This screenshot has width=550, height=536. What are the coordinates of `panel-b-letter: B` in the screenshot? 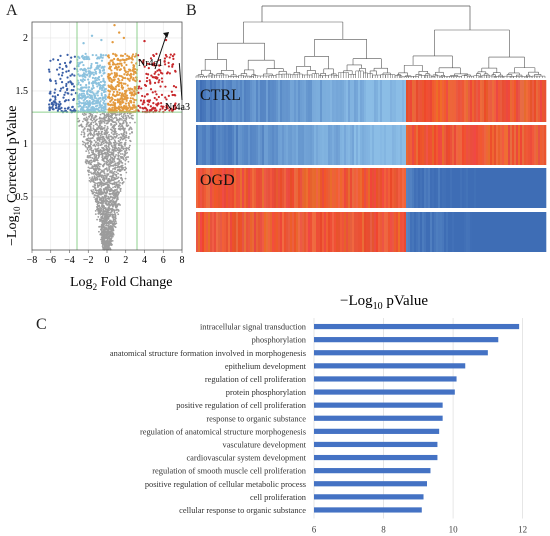 It's located at (191, 10).